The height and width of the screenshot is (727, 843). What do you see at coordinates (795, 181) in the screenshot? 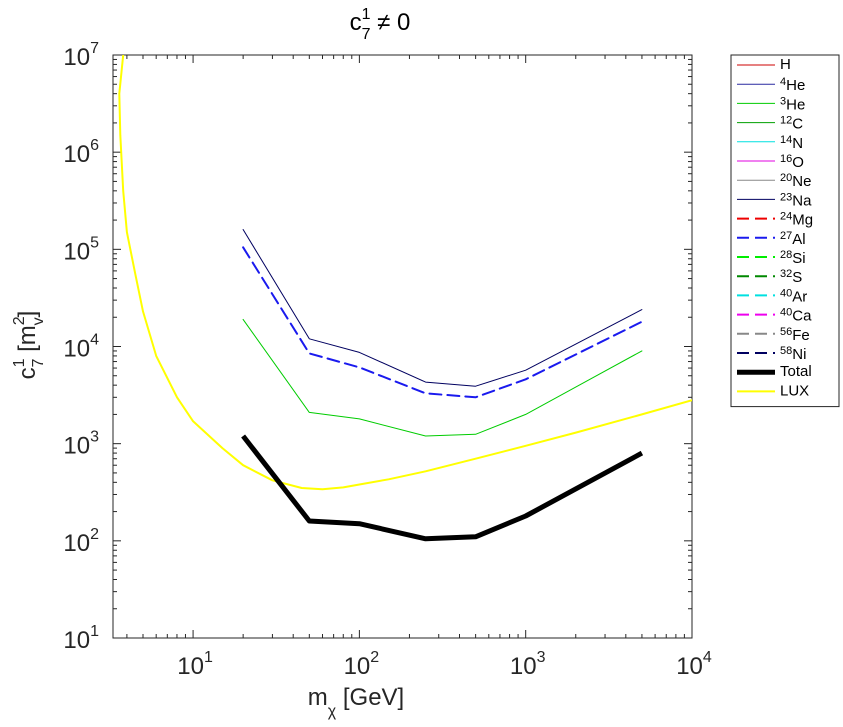
I see `legend-label: 20Ne` at bounding box center [795, 181].